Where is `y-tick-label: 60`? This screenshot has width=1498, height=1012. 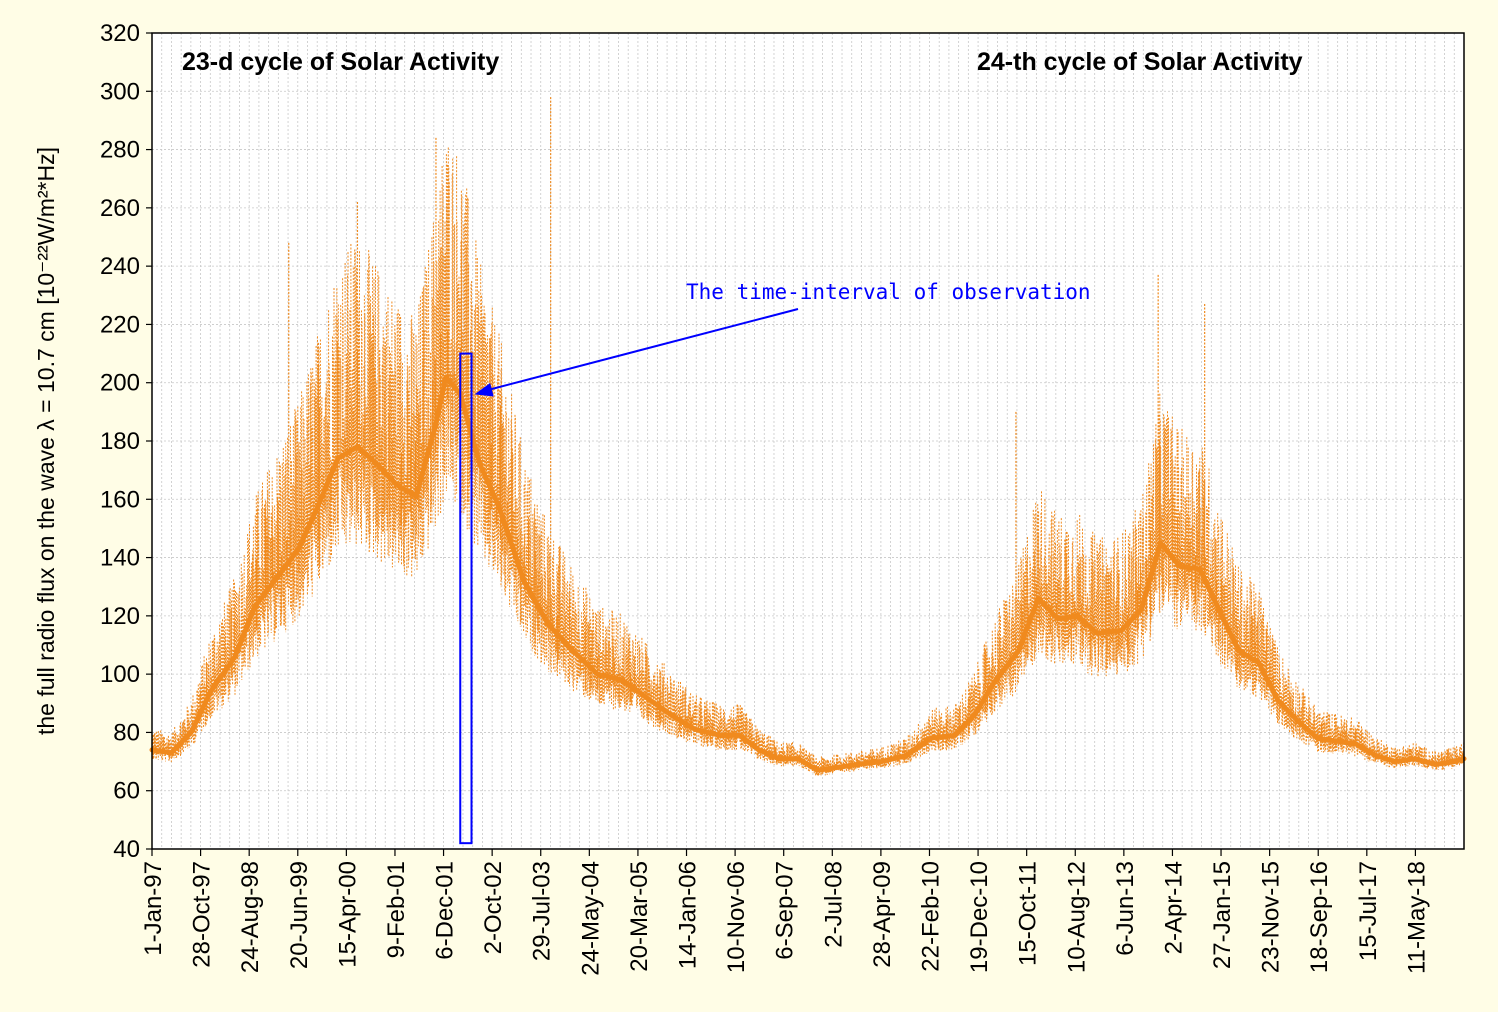
y-tick-label: 60 is located at coordinates (126, 791).